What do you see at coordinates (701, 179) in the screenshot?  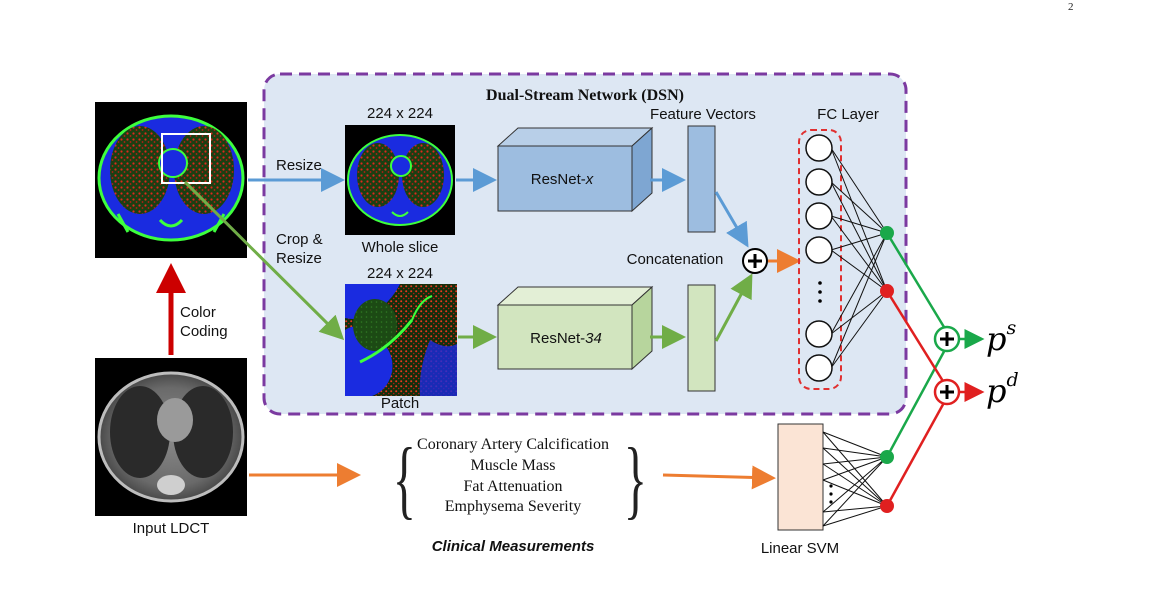 I see `feature-vector-top` at bounding box center [701, 179].